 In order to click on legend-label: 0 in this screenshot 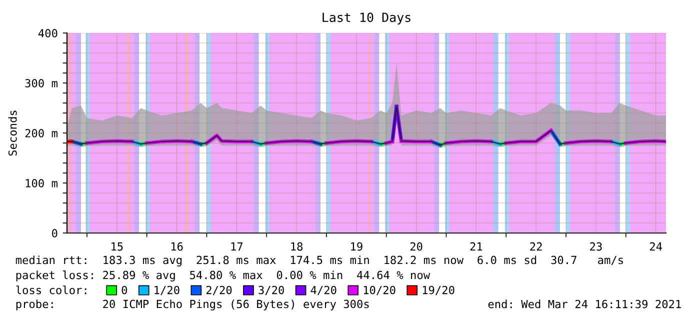, I will do `click(125, 290)`.